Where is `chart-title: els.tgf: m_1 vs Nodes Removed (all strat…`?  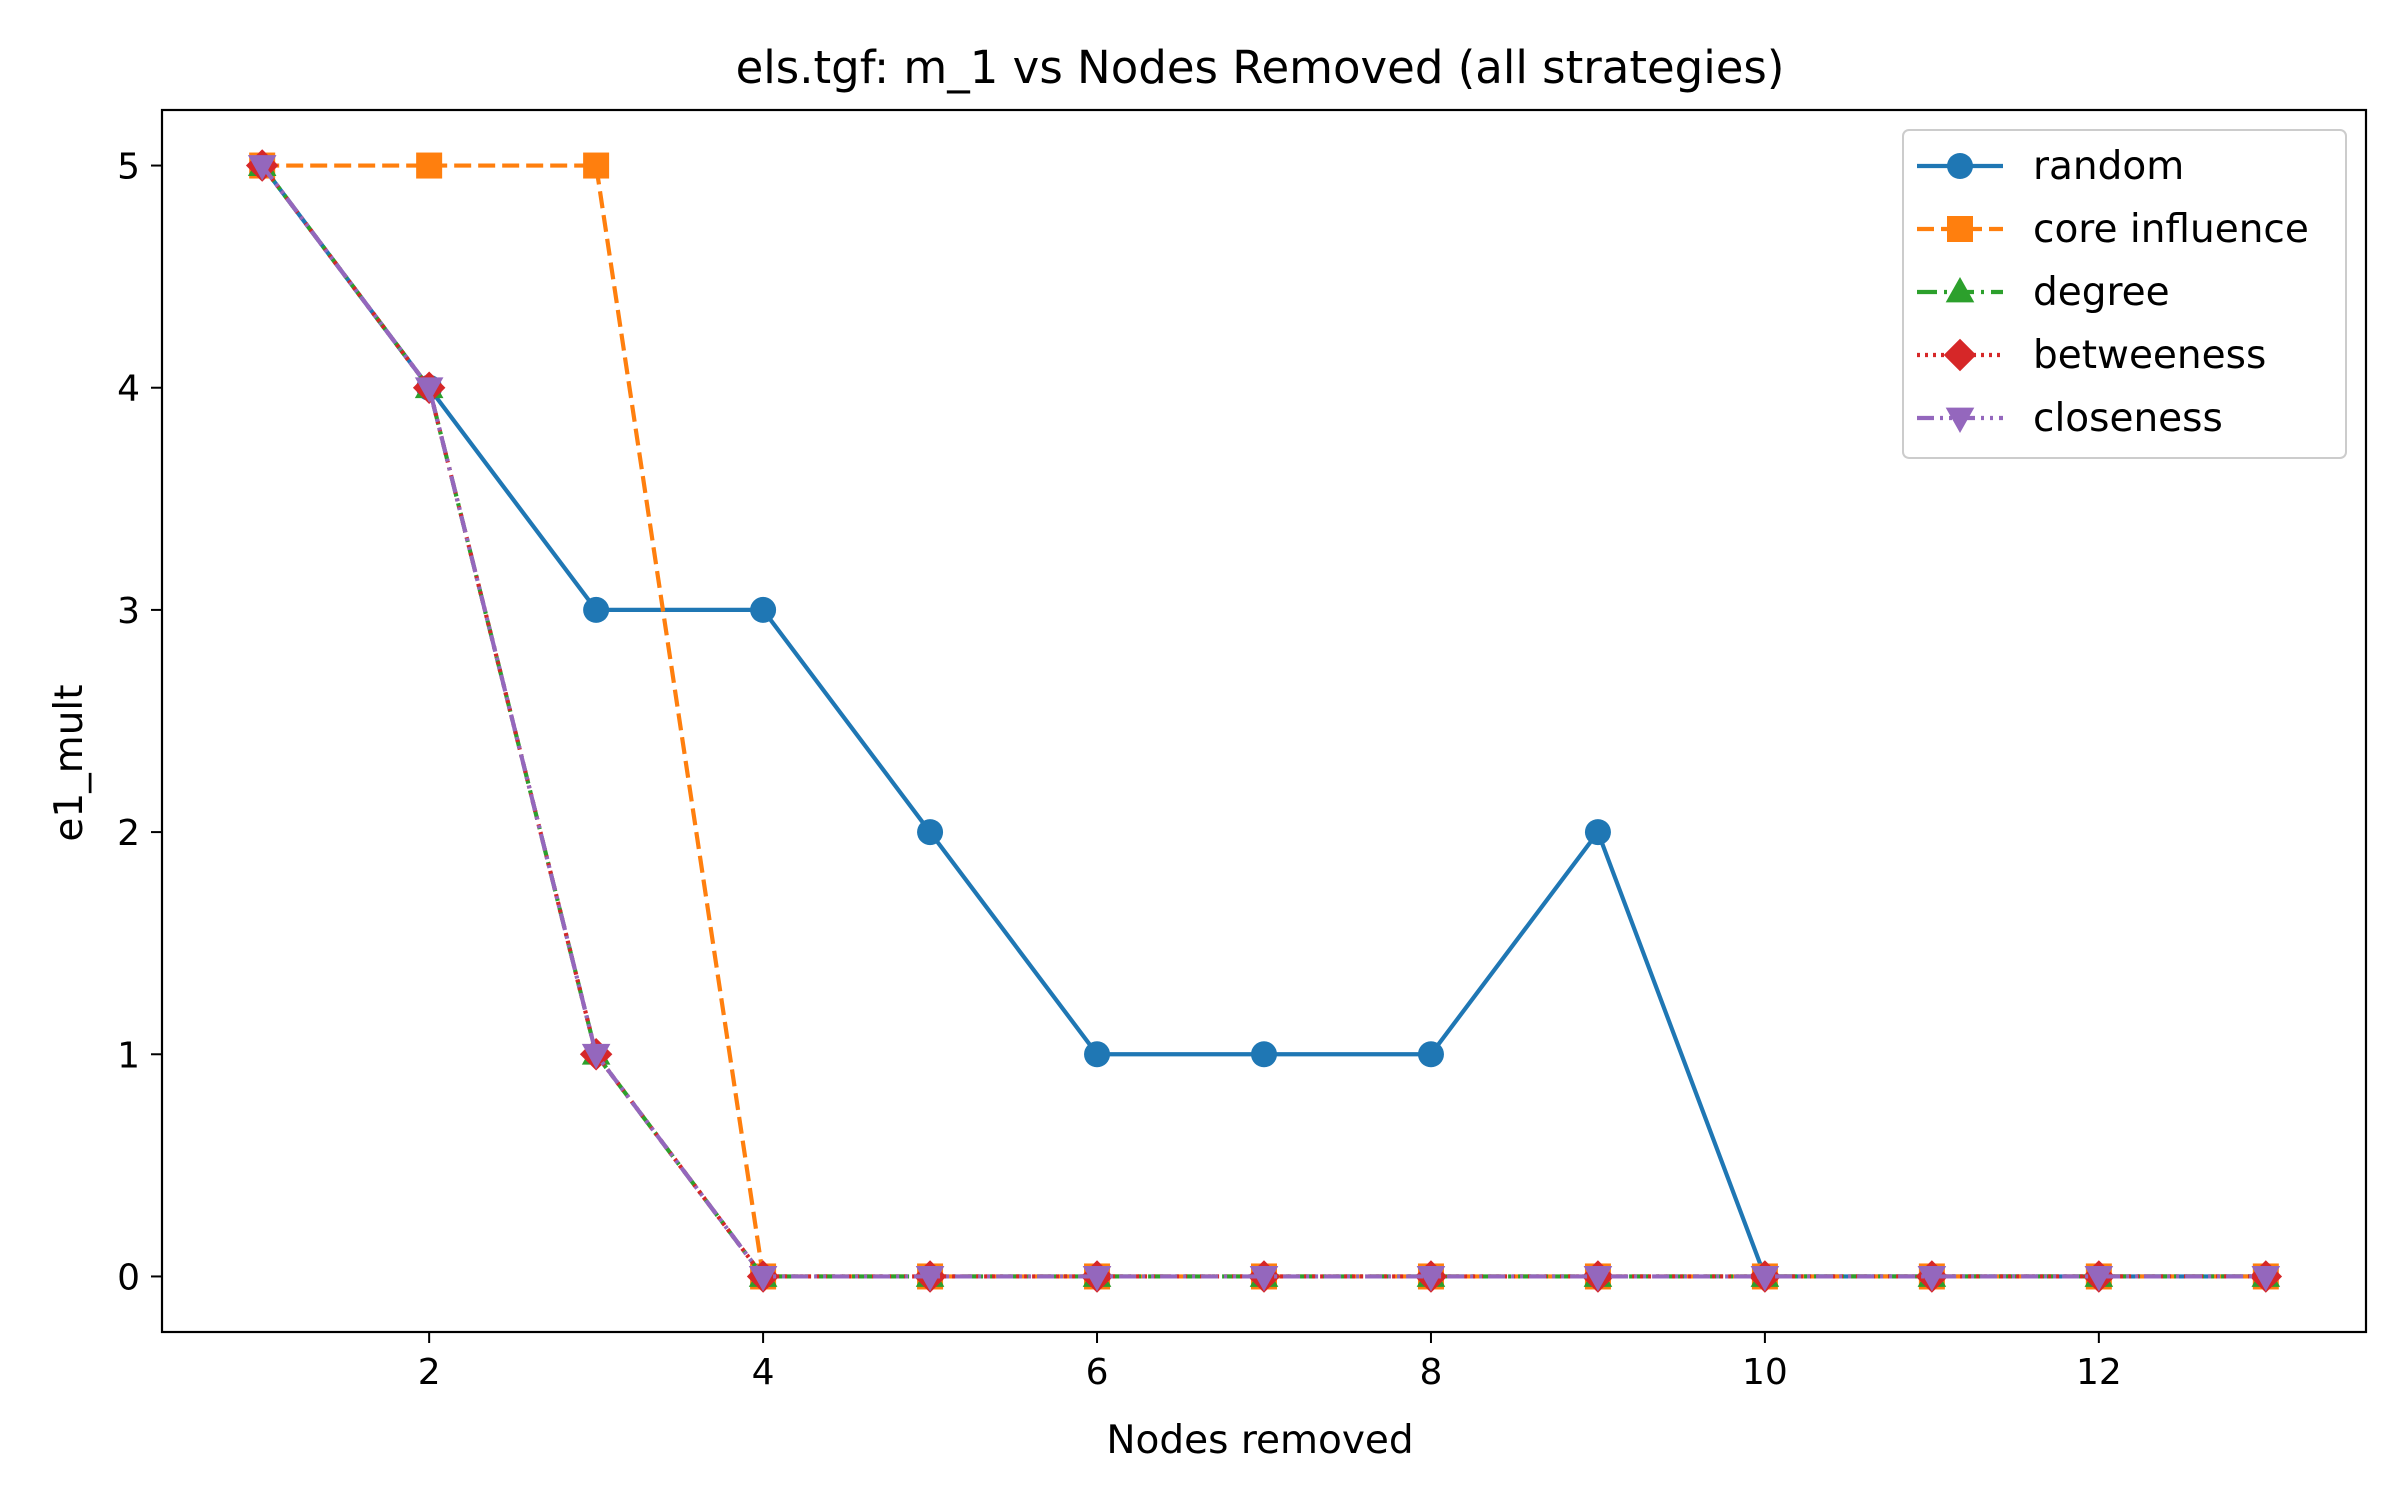
chart-title: els.tgf: m_1 vs Nodes Removed (all strat… is located at coordinates (1260, 67).